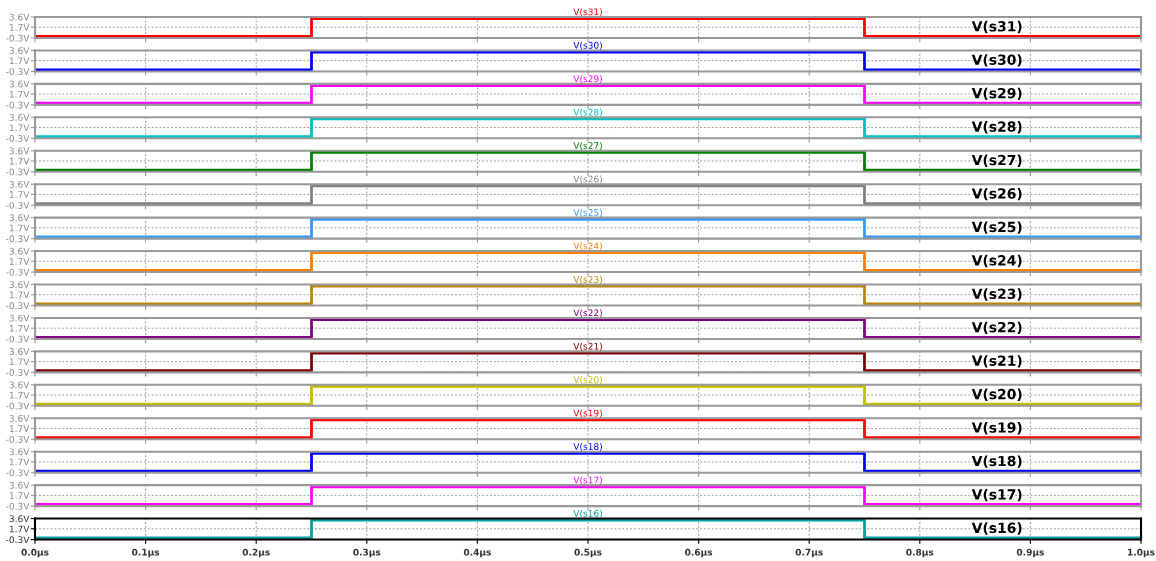 This screenshot has height=561, width=1156. What do you see at coordinates (996, 461) in the screenshot?
I see `annotation: V(s18)` at bounding box center [996, 461].